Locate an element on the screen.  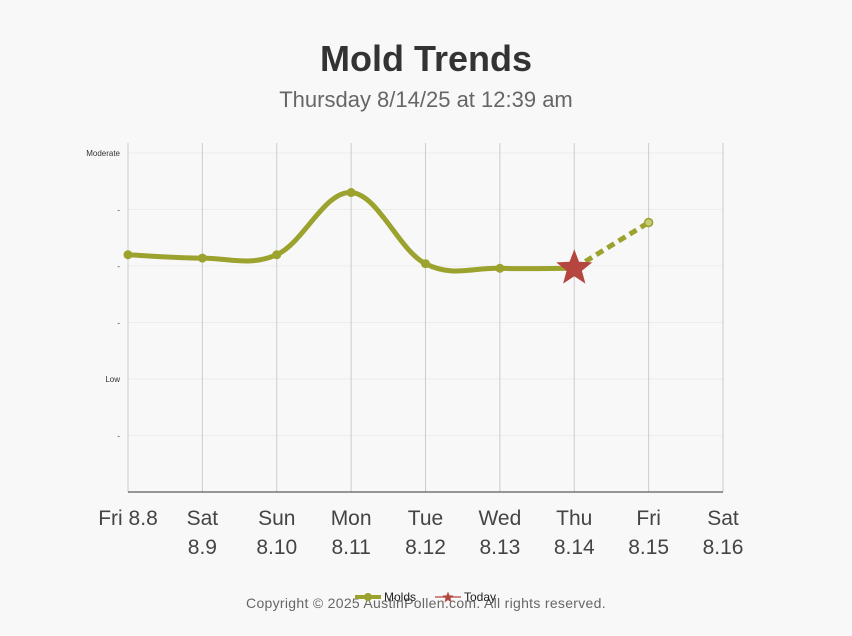
x-tick-label: Wed is located at coordinates (499, 518).